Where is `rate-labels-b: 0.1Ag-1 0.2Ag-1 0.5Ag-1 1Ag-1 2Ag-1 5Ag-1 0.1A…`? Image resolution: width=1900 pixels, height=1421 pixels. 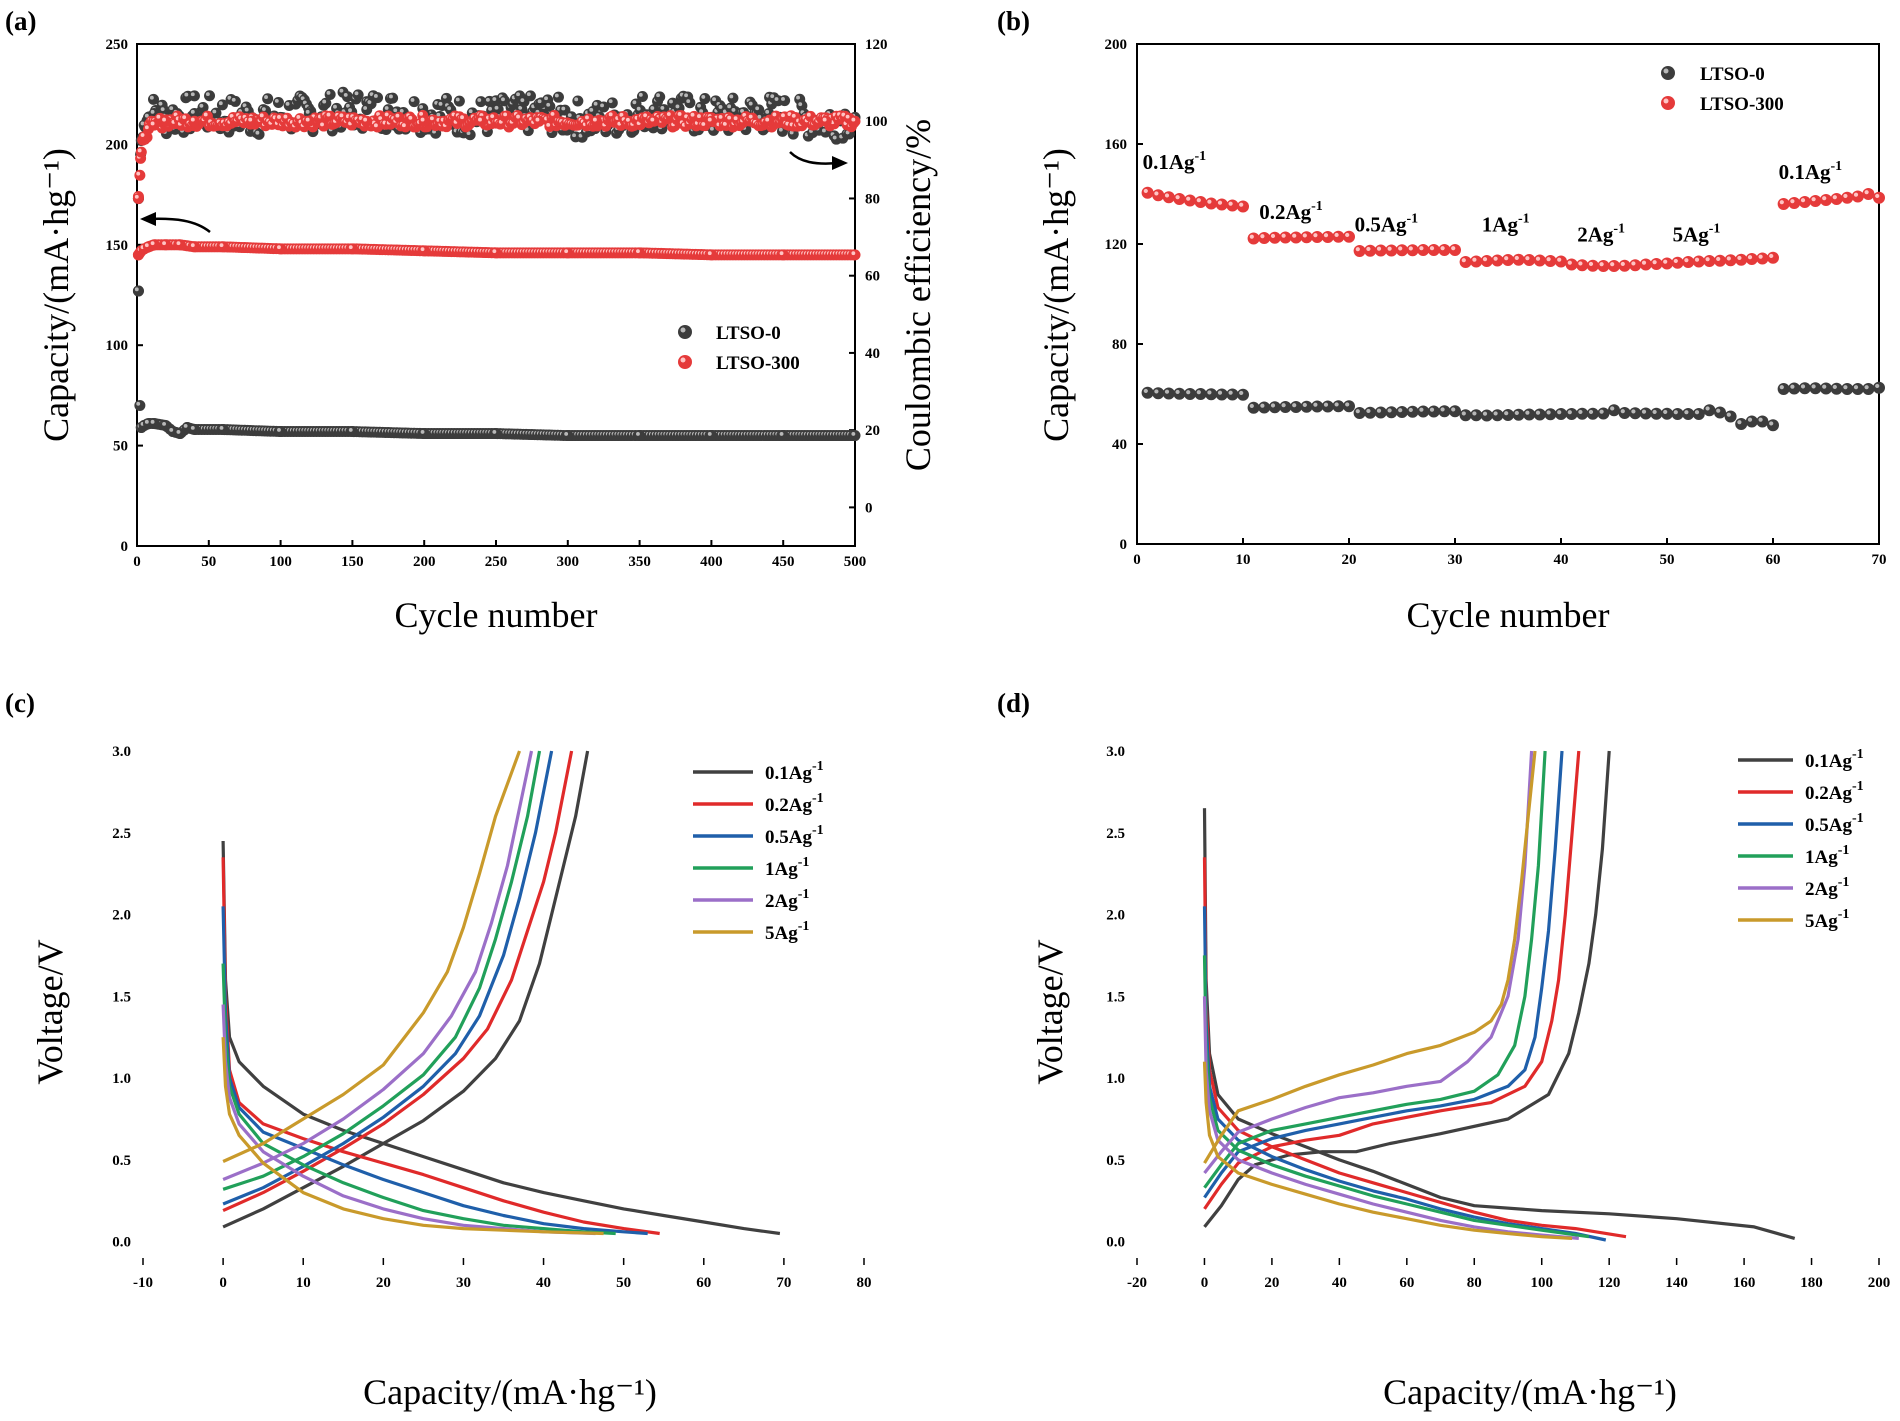 rate-labels-b: 0.1Ag-1 0.2Ag-1 0.5Ag-1 1Ag-1 2Ag-1 5Ag-1 0.1A… is located at coordinates (1493, 198).